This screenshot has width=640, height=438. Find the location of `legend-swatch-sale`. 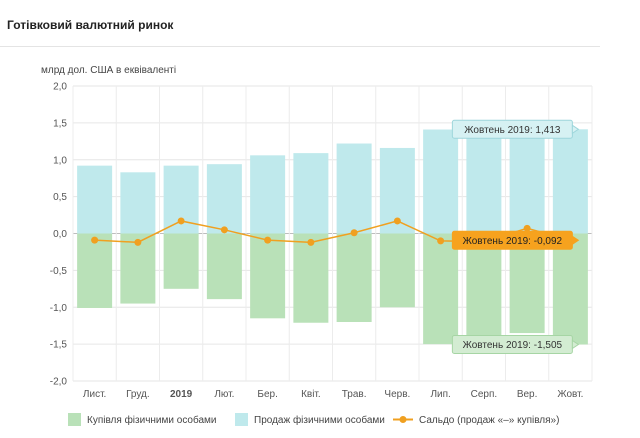

legend-swatch-sale is located at coordinates (241, 419).